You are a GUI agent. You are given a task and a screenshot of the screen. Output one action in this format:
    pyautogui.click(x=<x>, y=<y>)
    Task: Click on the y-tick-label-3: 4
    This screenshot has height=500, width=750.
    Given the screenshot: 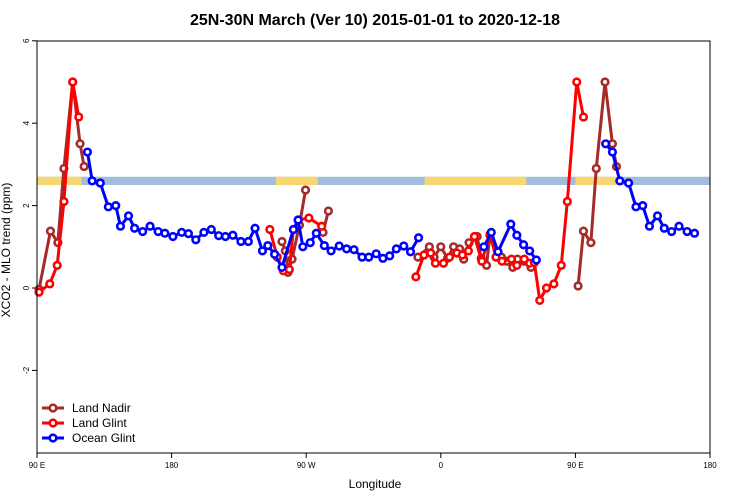 What is the action you would take?
    pyautogui.click(x=26, y=122)
    